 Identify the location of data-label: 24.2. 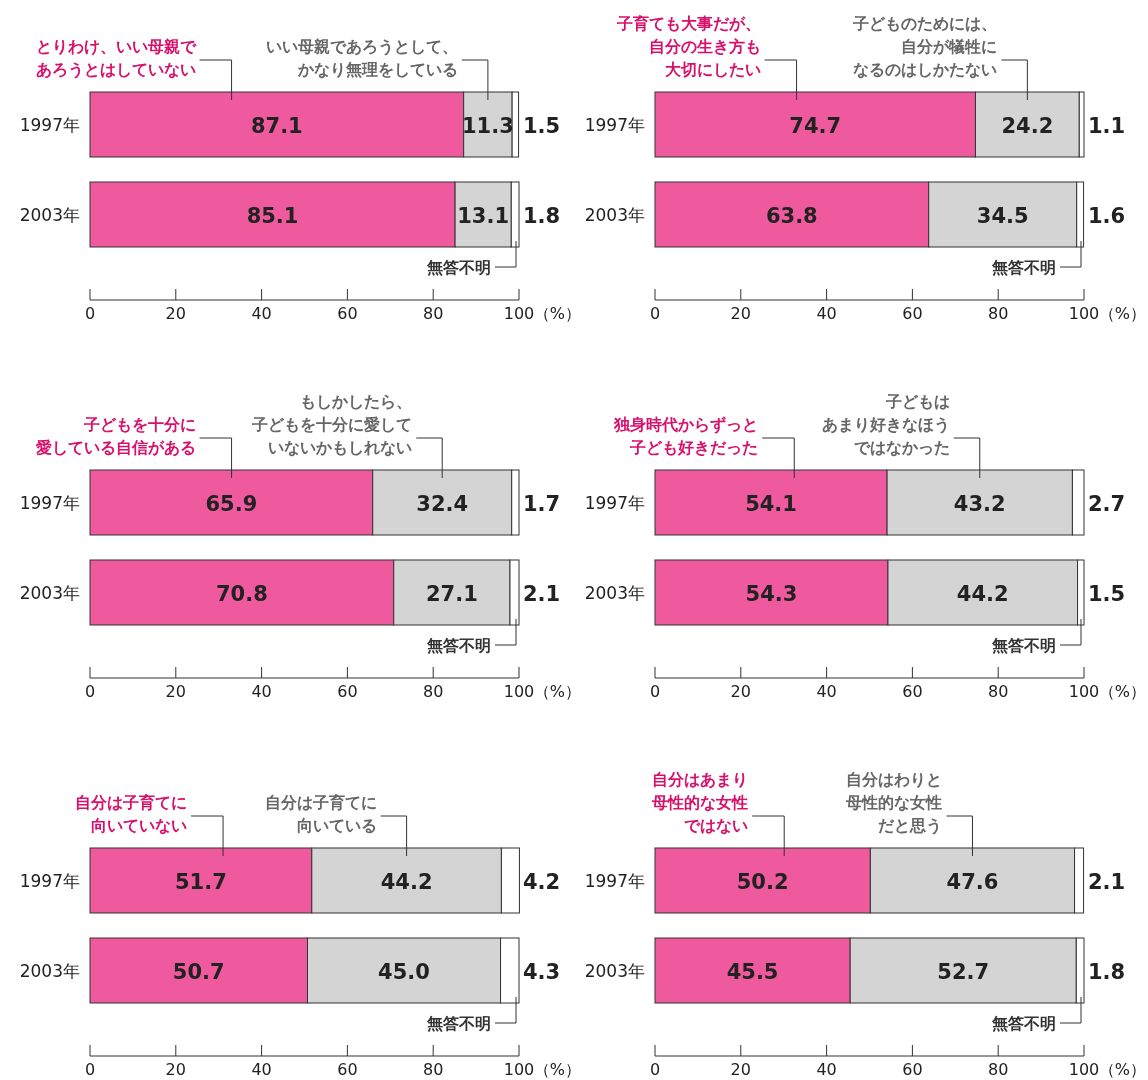
(1027, 125).